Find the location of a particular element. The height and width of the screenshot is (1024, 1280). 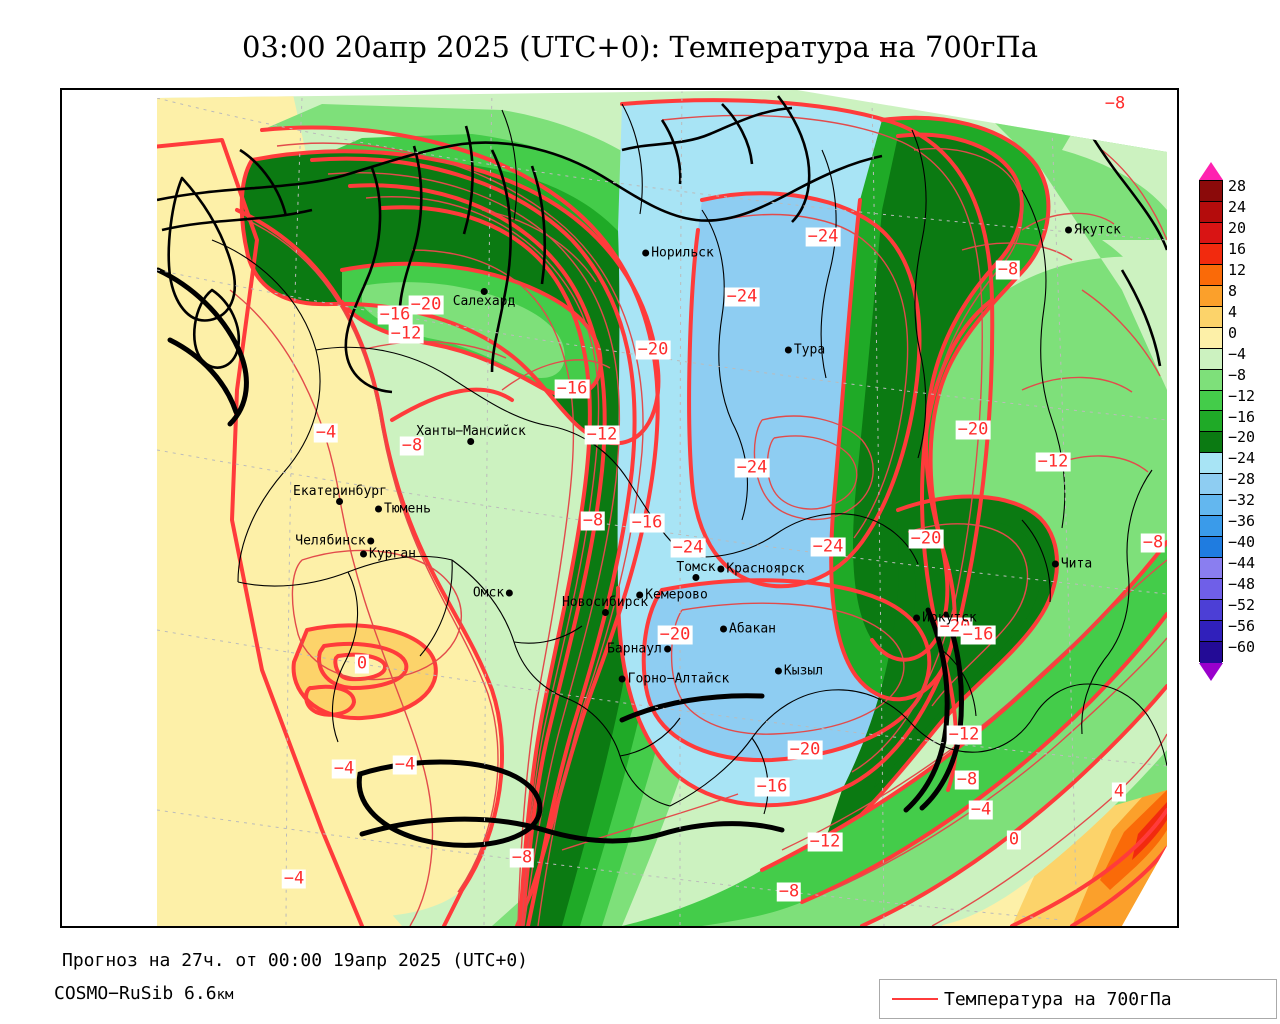

city-marker: Омск is located at coordinates (493, 593).